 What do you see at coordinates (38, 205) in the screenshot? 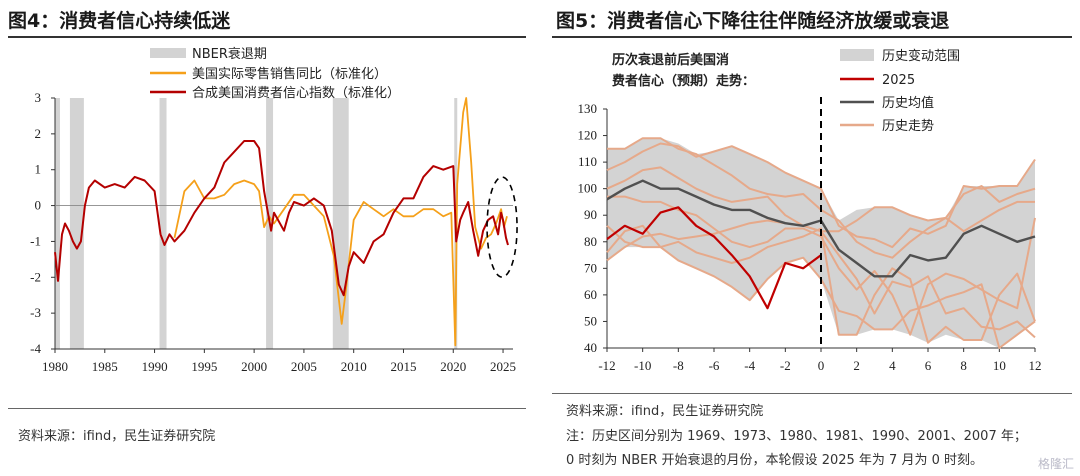
I see `left-ytick-label: 0` at bounding box center [38, 205].